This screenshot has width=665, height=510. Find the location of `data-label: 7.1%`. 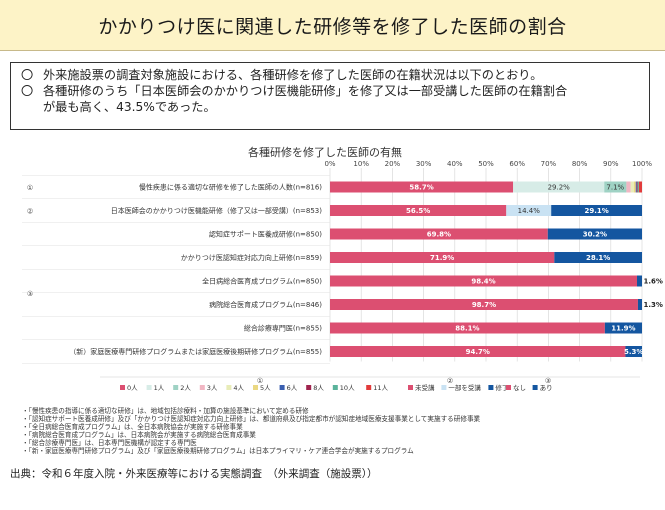

data-label: 7.1% is located at coordinates (615, 188).